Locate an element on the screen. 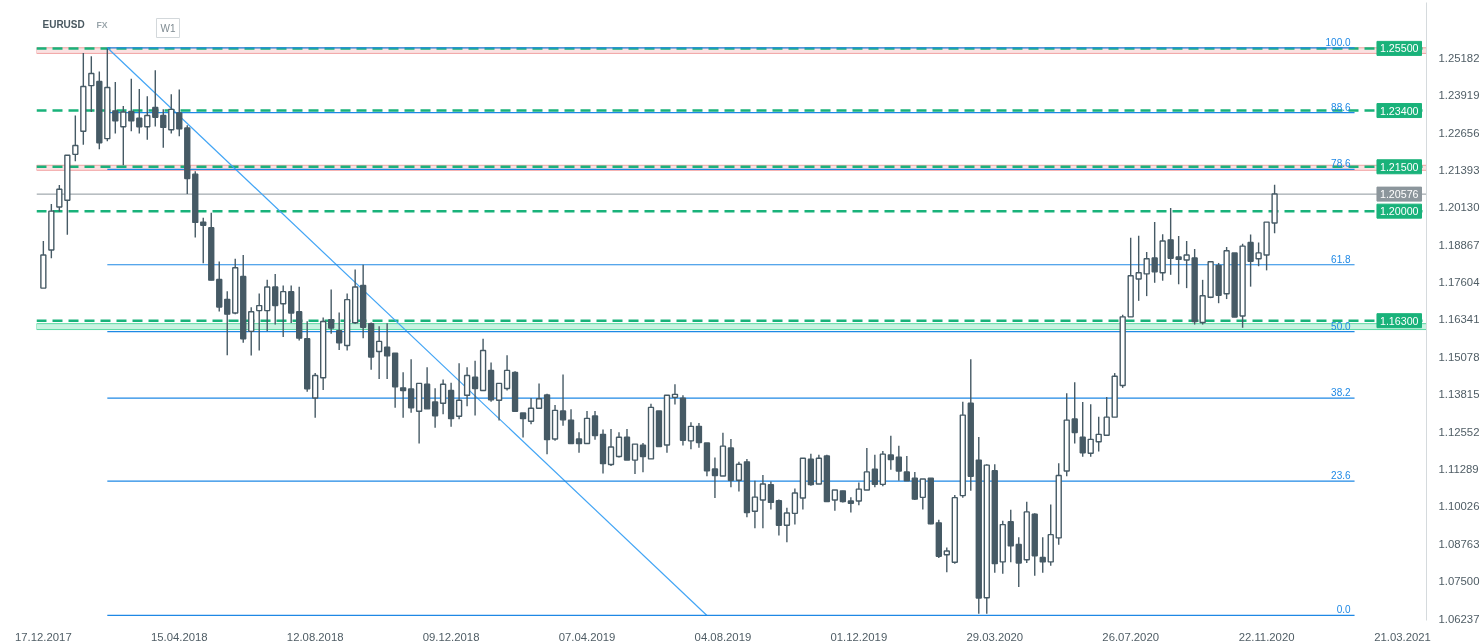 This screenshot has height=643, width=1482. x-tick-label: 21.03.2021 is located at coordinates (1402, 636).